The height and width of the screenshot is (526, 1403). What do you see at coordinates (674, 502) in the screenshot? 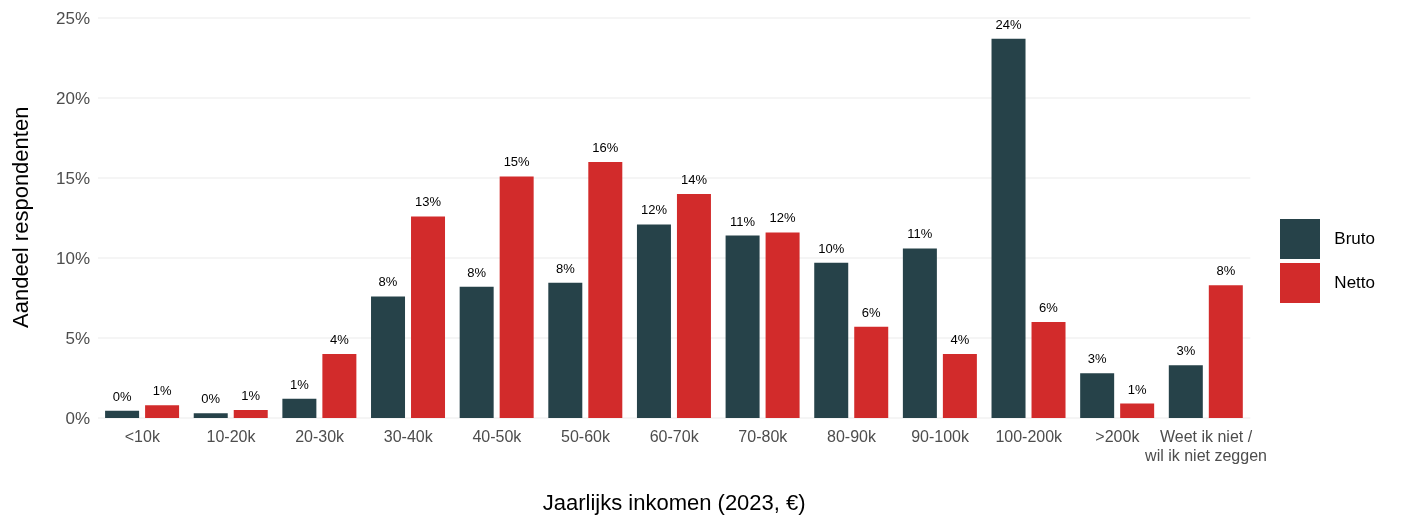
I see `x-axis-title: Jaarlijks inkomen (2023, €)` at bounding box center [674, 502].